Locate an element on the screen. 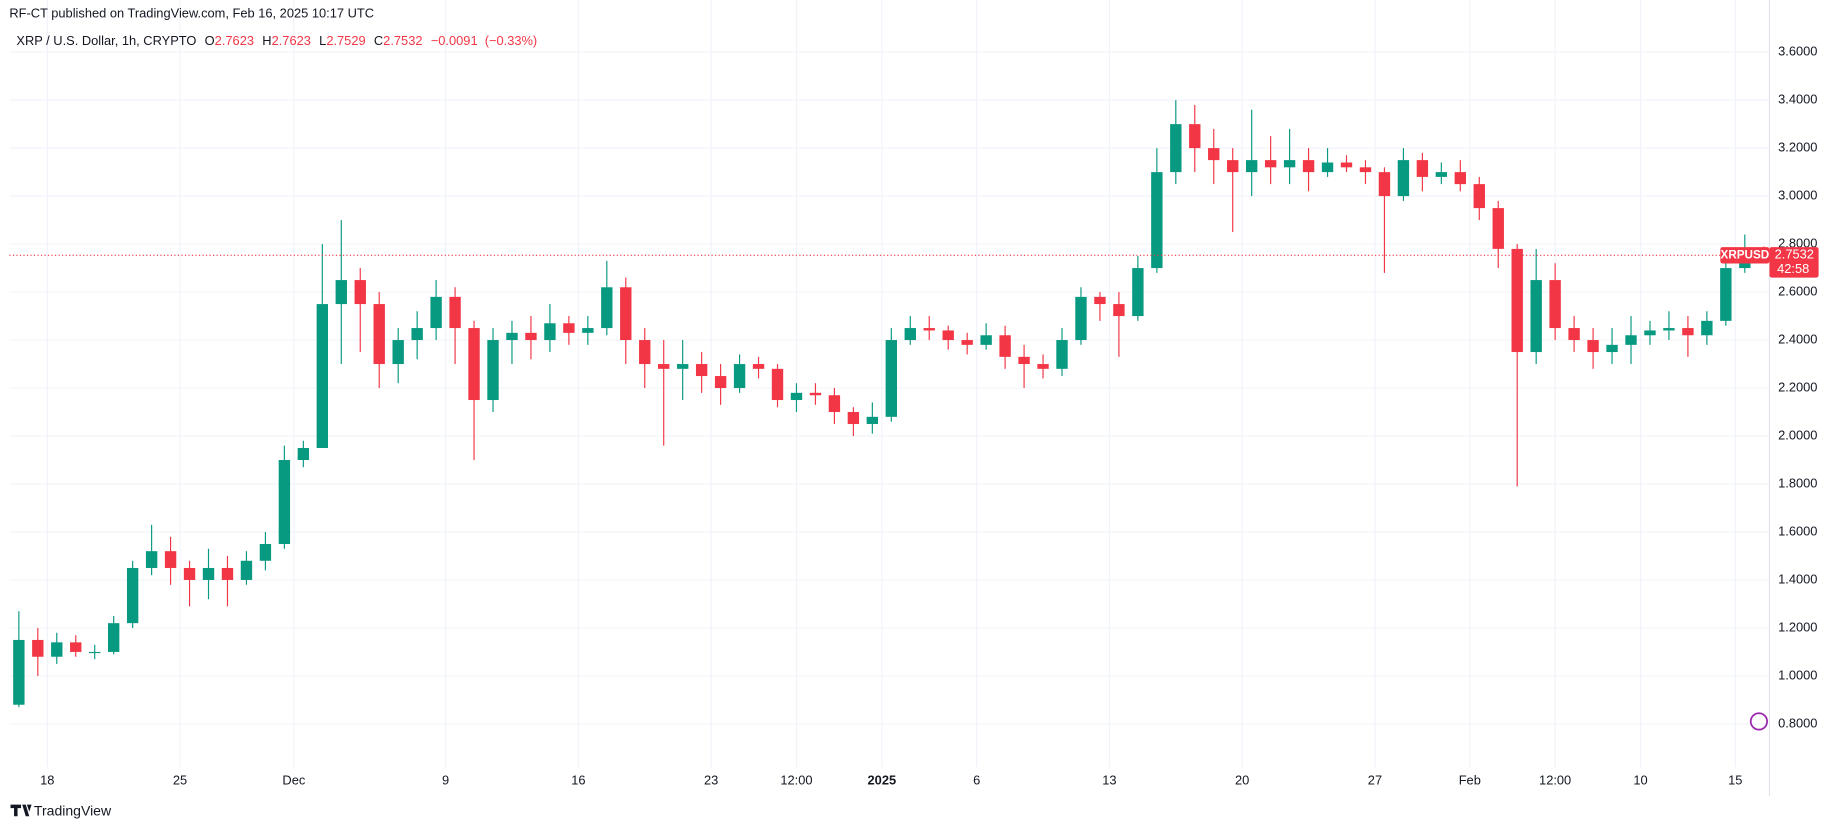  x-tick-label: 2025 is located at coordinates (882, 780).